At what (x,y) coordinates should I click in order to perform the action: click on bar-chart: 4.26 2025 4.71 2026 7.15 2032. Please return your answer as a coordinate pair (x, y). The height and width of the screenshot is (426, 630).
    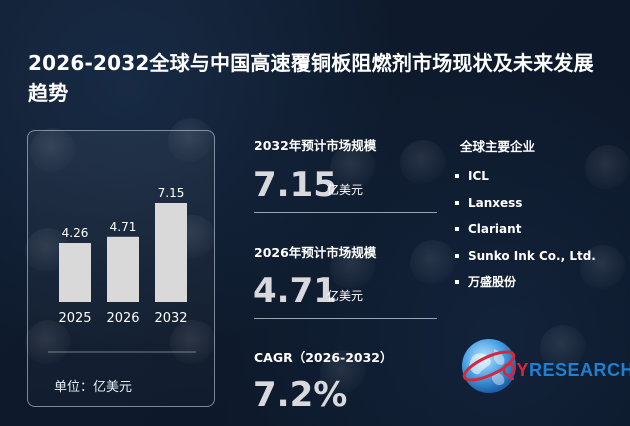
    Looking at the image, I should click on (122, 269).